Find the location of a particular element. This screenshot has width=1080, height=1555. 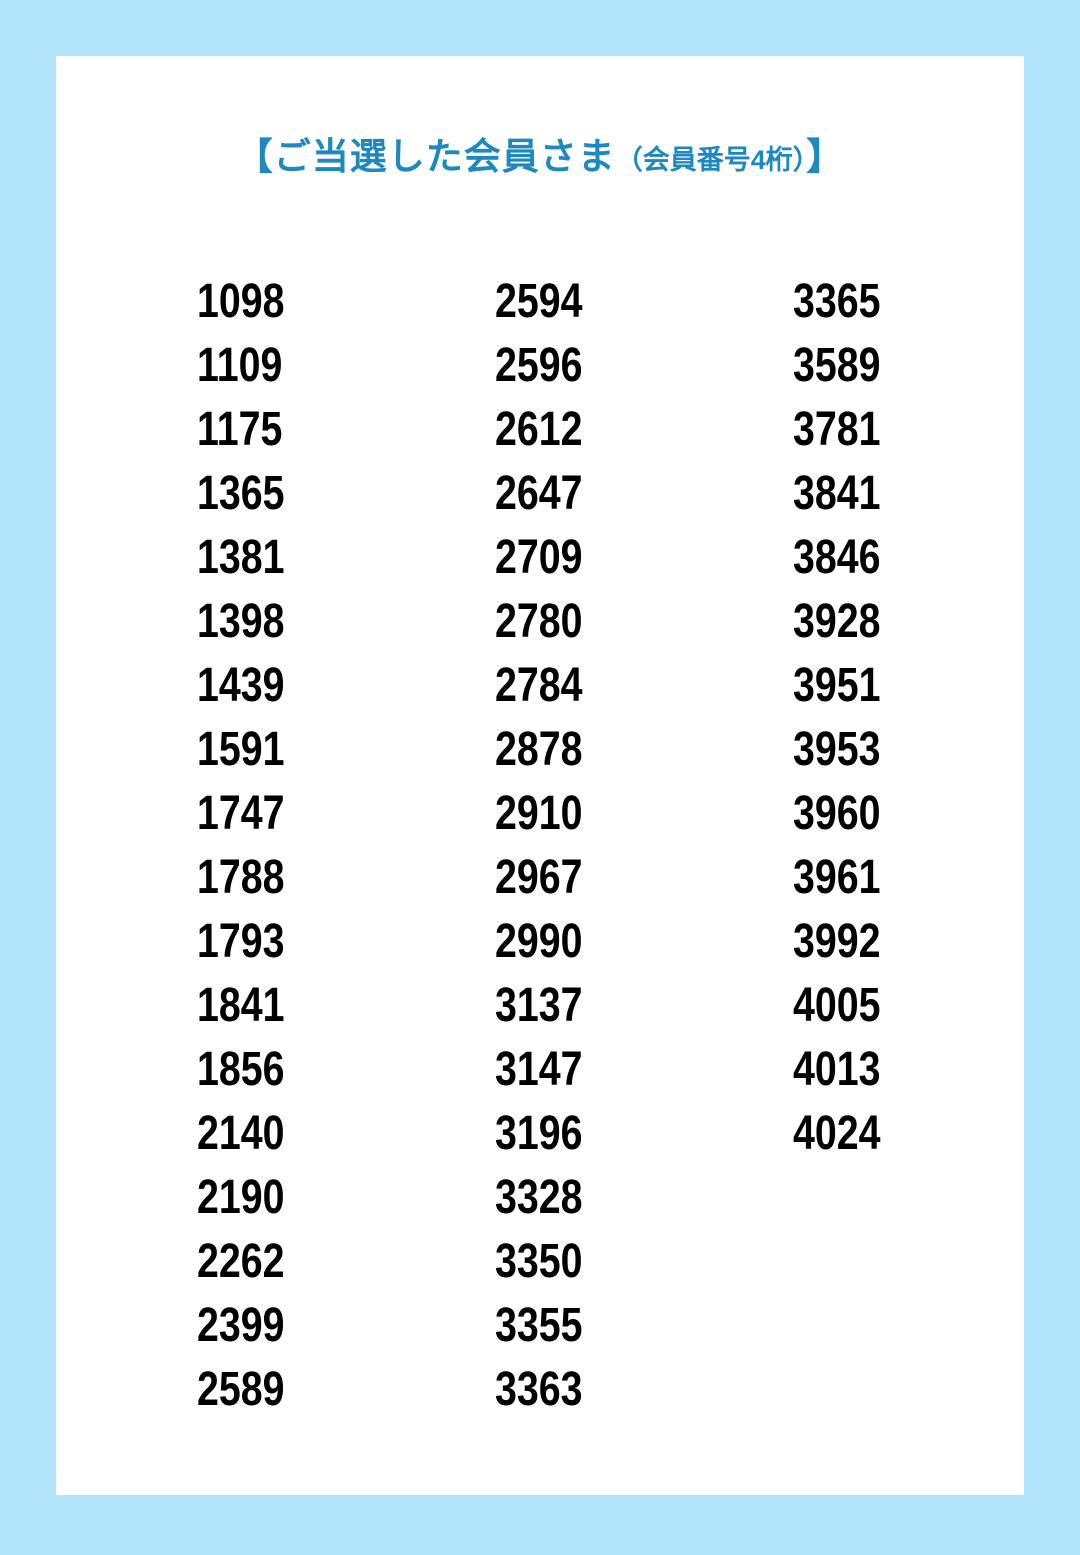

member-number: 4013 is located at coordinates (837, 1069).